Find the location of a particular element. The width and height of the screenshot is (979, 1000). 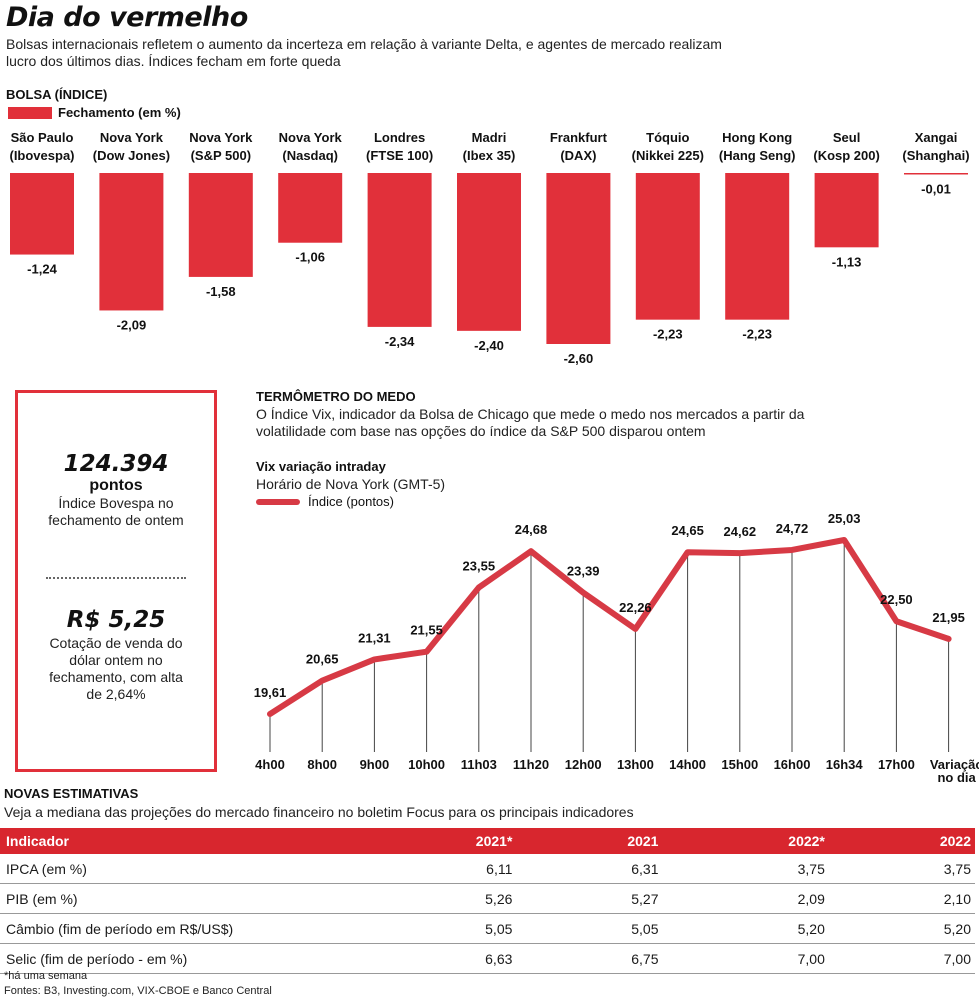

bar-city-label: Seul is located at coordinates (846, 137).